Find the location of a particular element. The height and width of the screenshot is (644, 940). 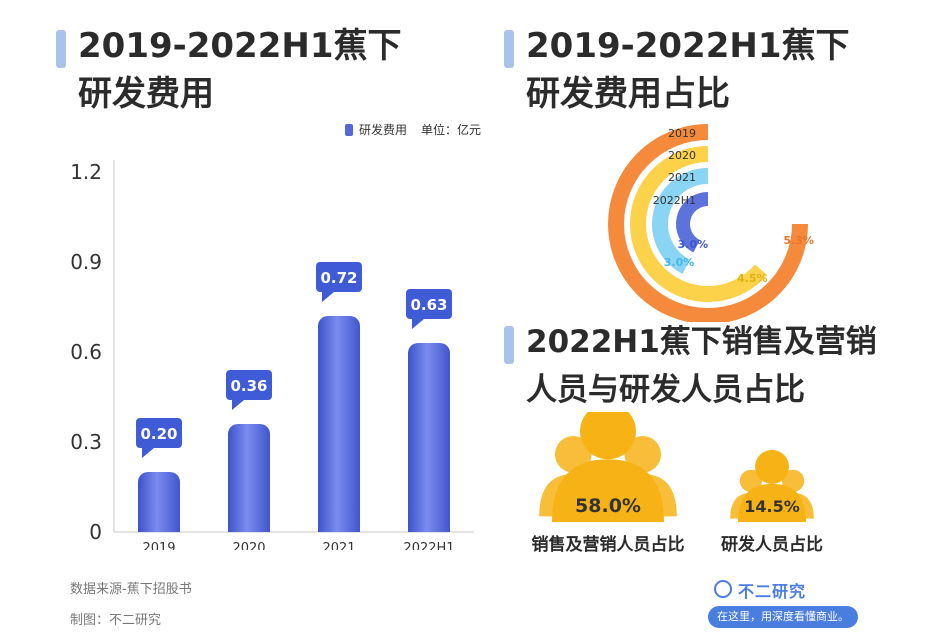

legend-series-name: 研发费用 is located at coordinates (383, 130).